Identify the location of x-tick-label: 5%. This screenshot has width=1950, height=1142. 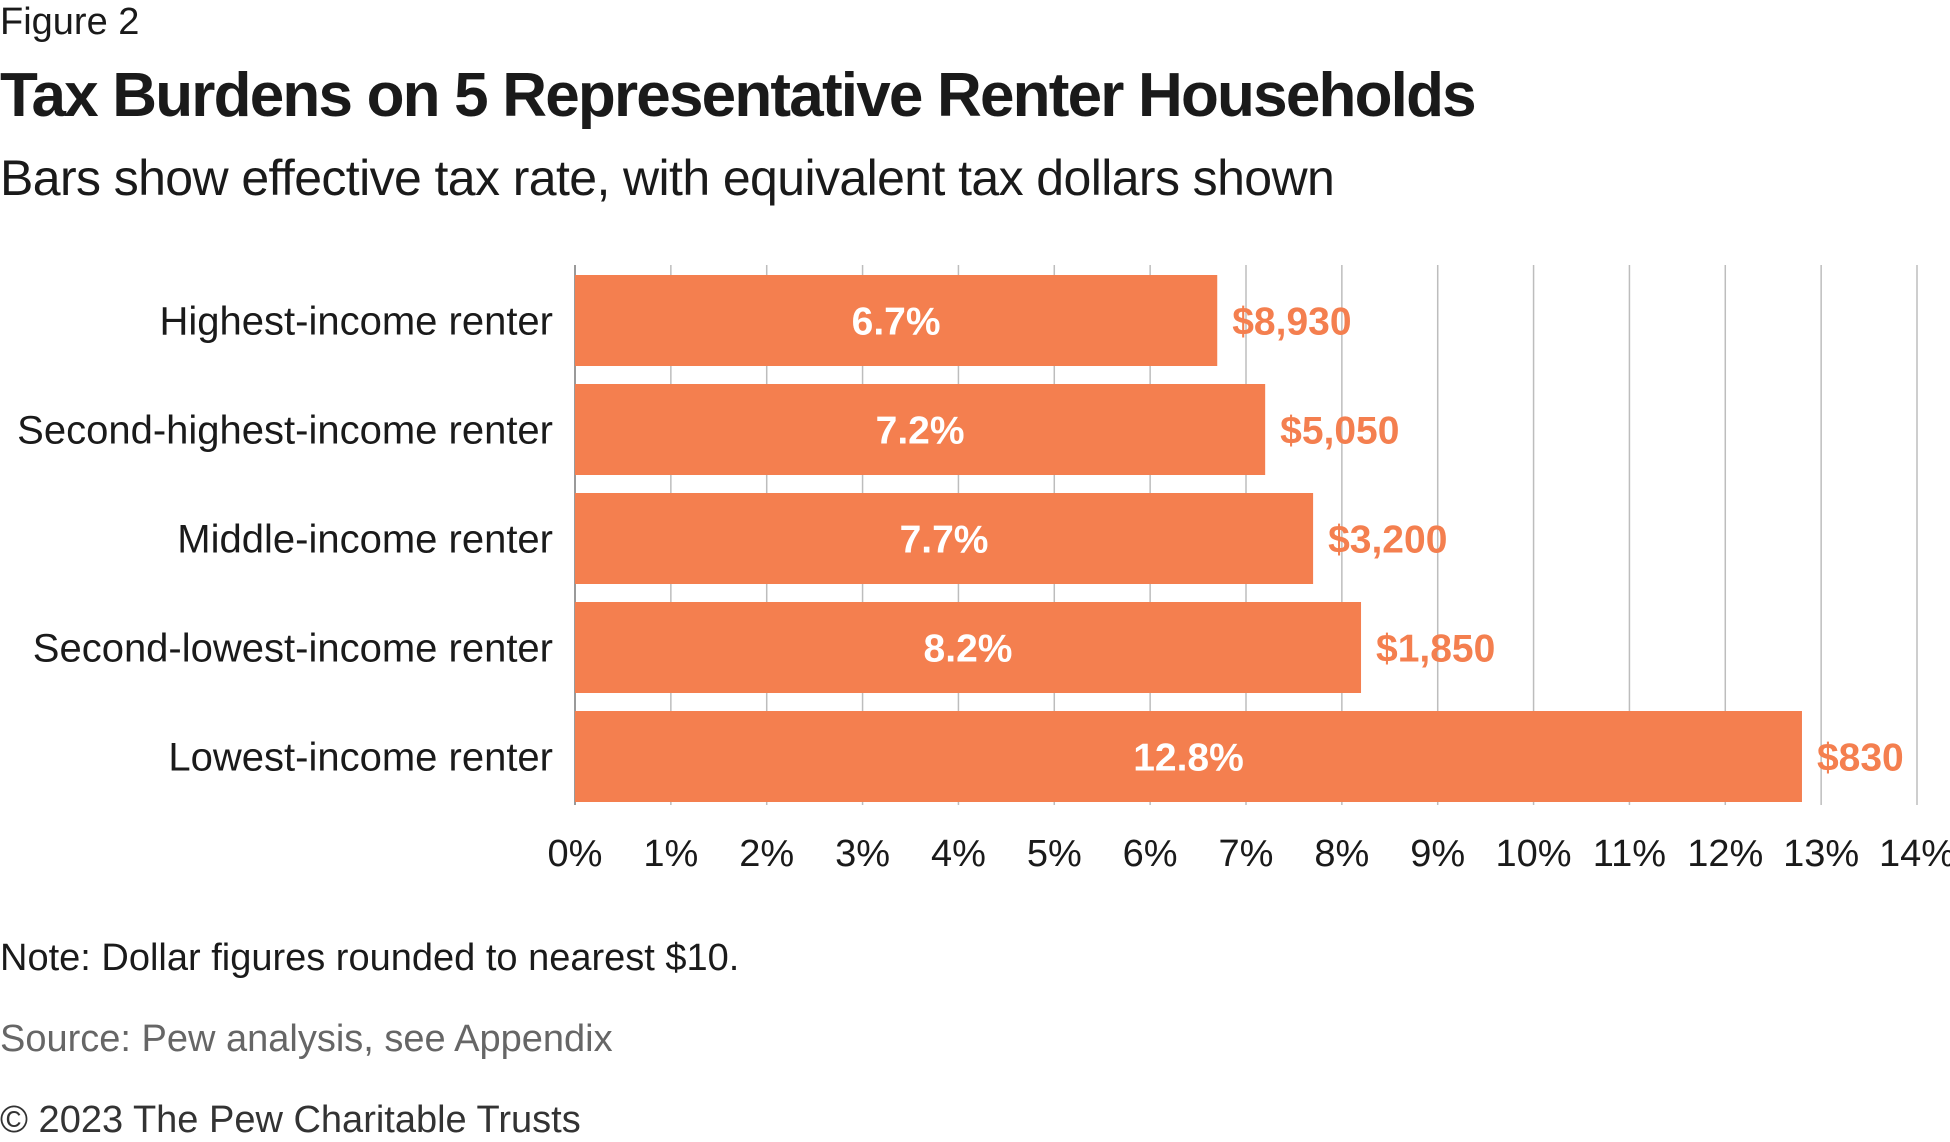
(1054, 854).